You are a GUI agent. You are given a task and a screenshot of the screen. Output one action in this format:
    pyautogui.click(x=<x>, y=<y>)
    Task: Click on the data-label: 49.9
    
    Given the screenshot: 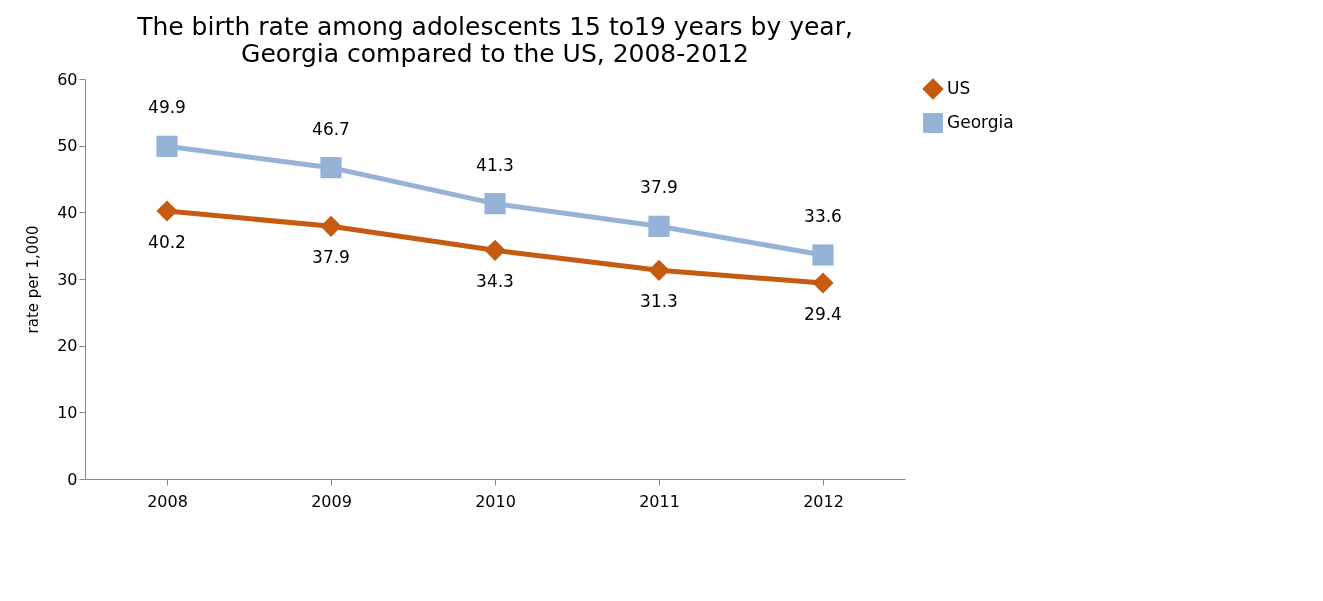 What is the action you would take?
    pyautogui.click(x=167, y=107)
    